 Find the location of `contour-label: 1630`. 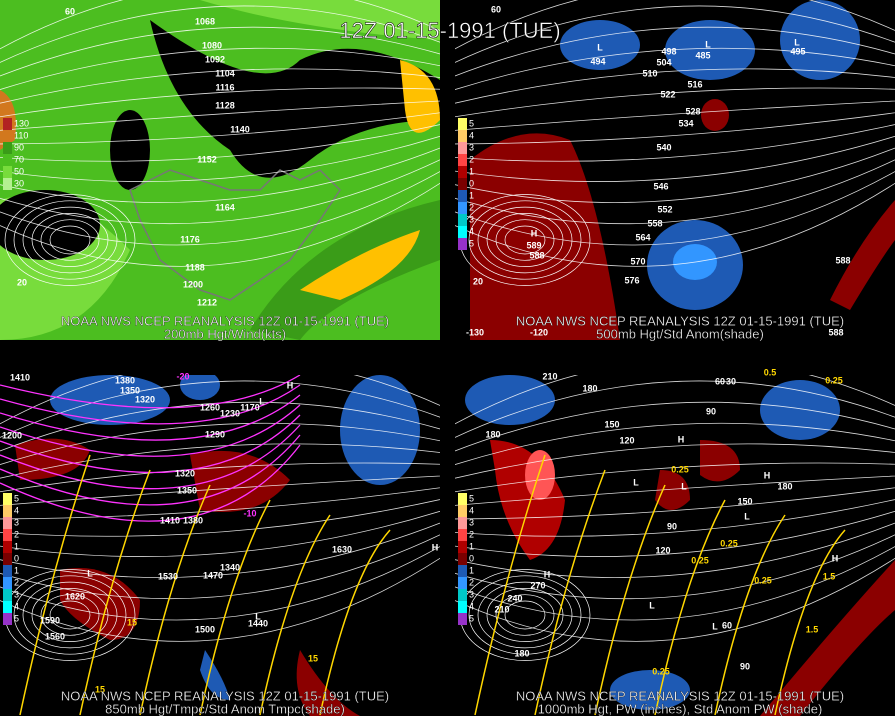

contour-label: 1630 is located at coordinates (342, 549).